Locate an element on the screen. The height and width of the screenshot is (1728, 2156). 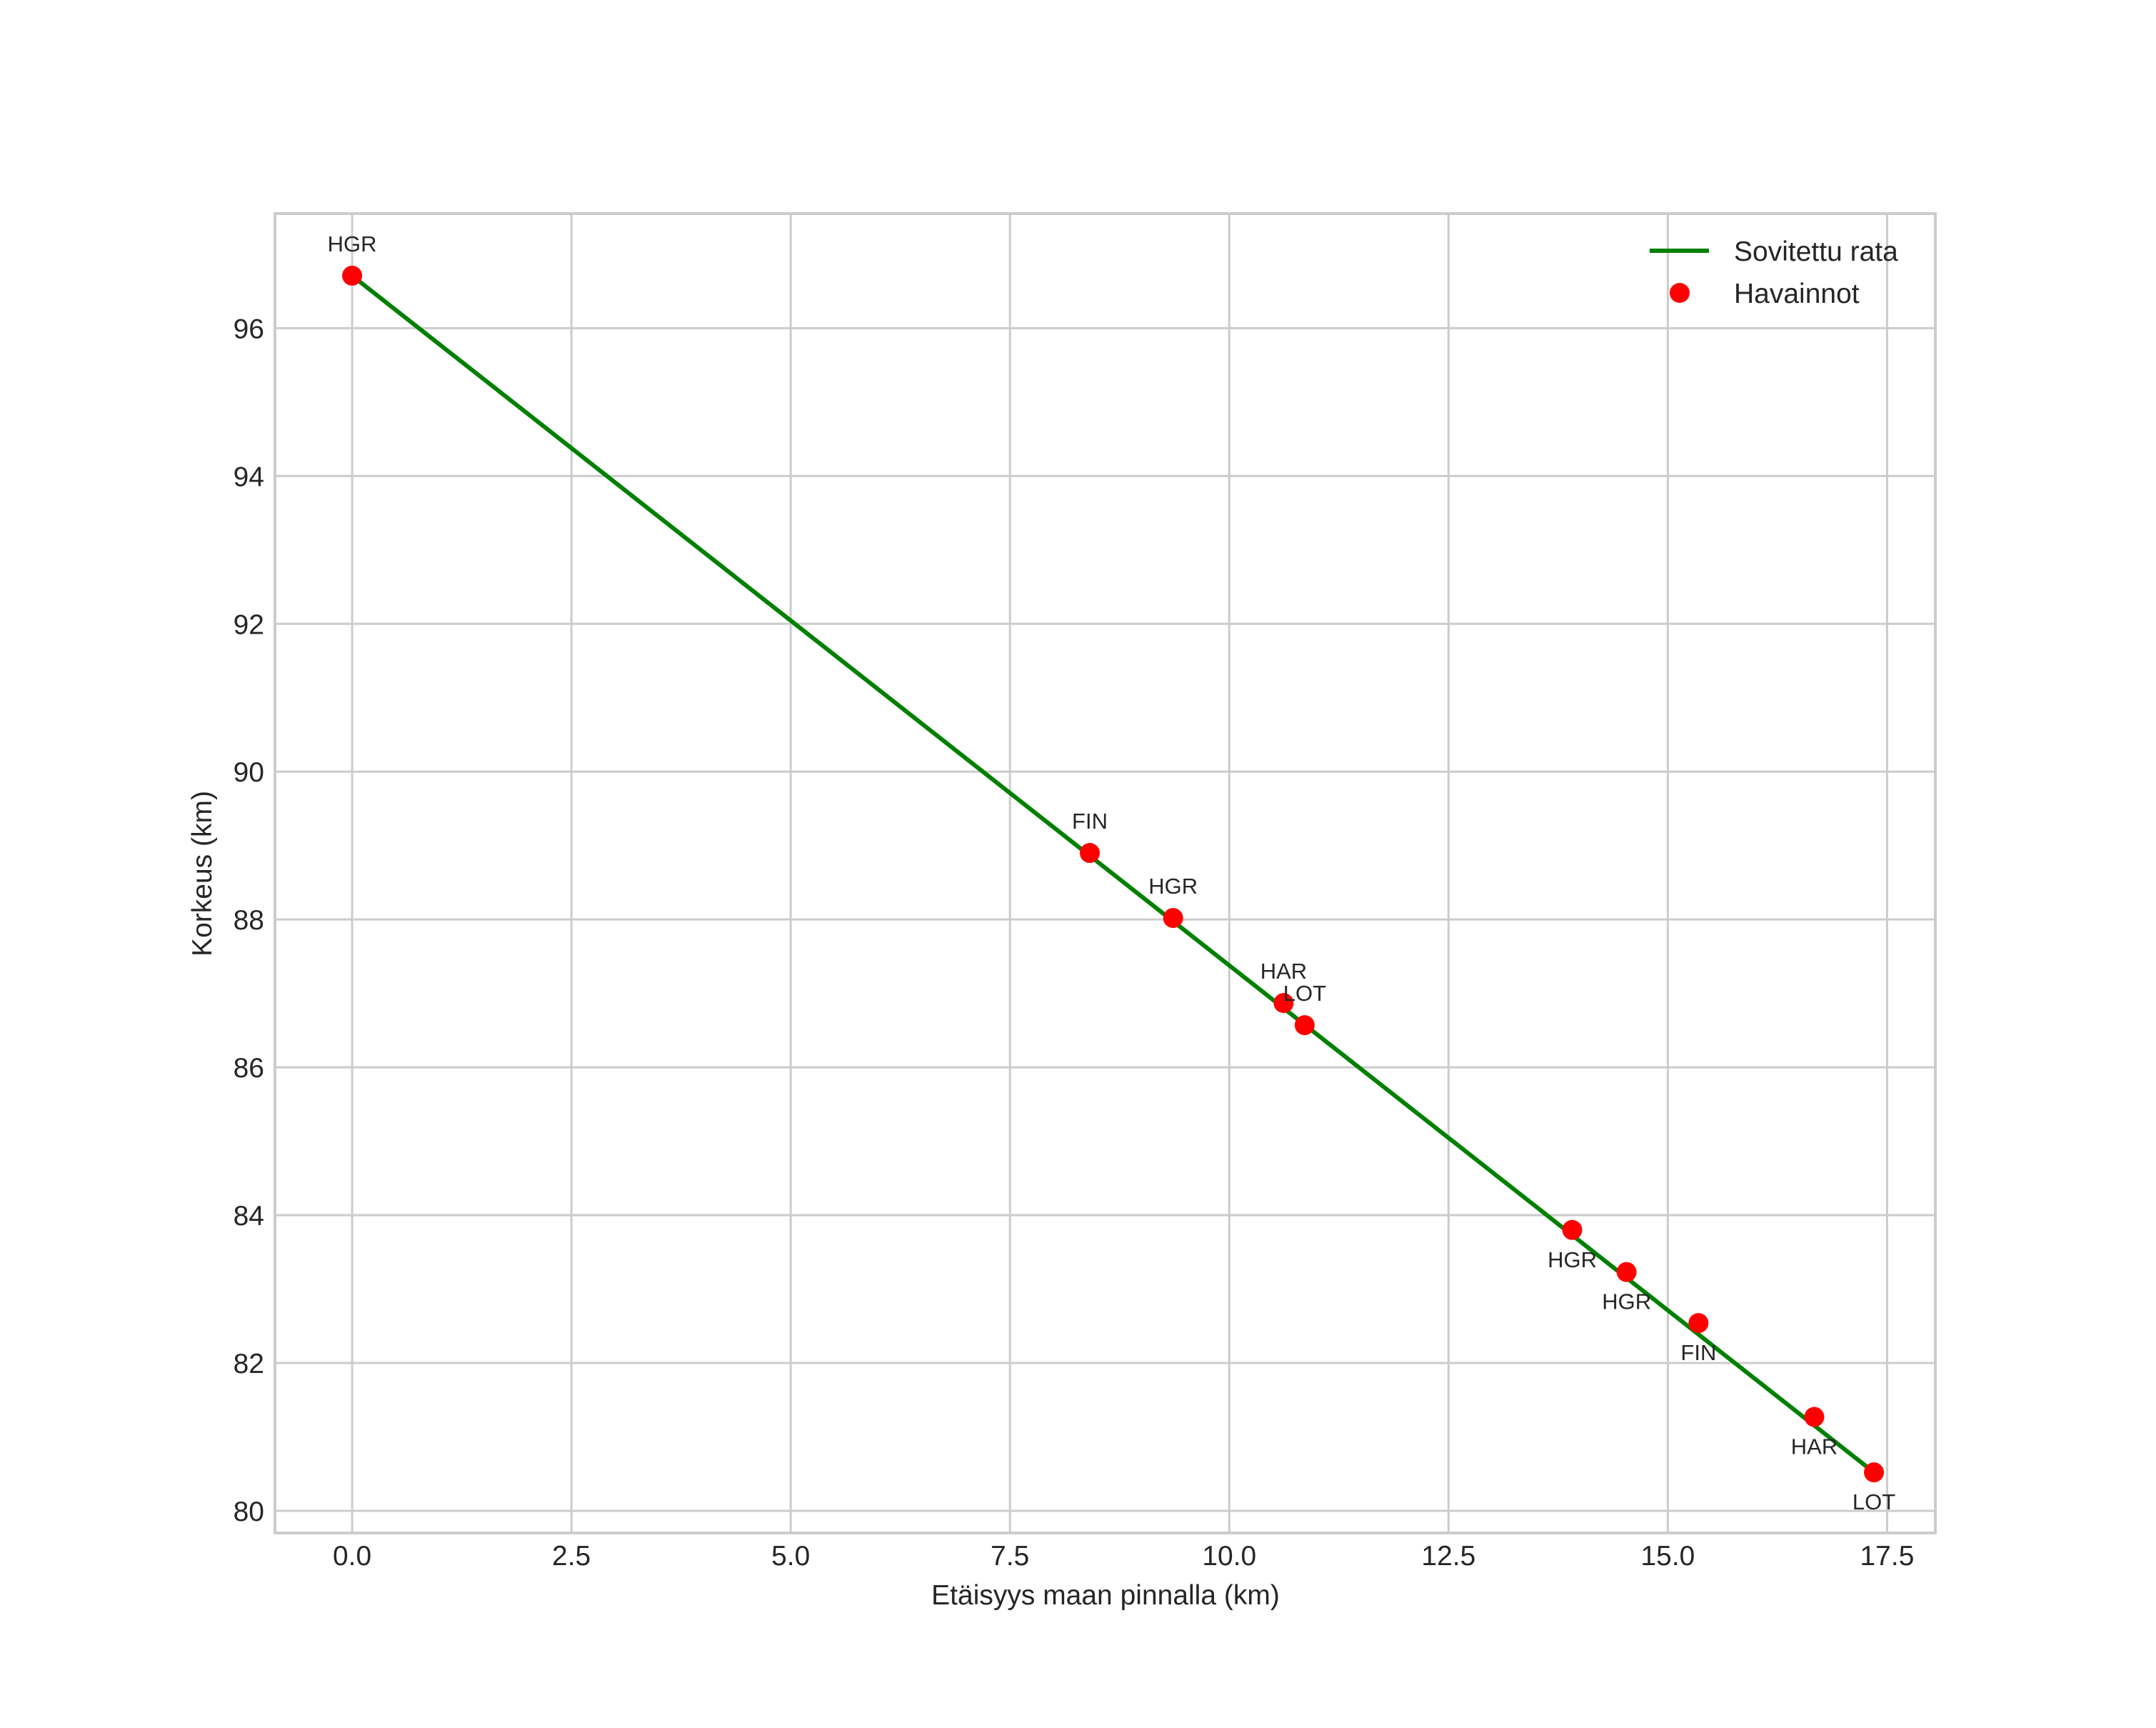
x-tick-label: 5.0 is located at coordinates (791, 1556).